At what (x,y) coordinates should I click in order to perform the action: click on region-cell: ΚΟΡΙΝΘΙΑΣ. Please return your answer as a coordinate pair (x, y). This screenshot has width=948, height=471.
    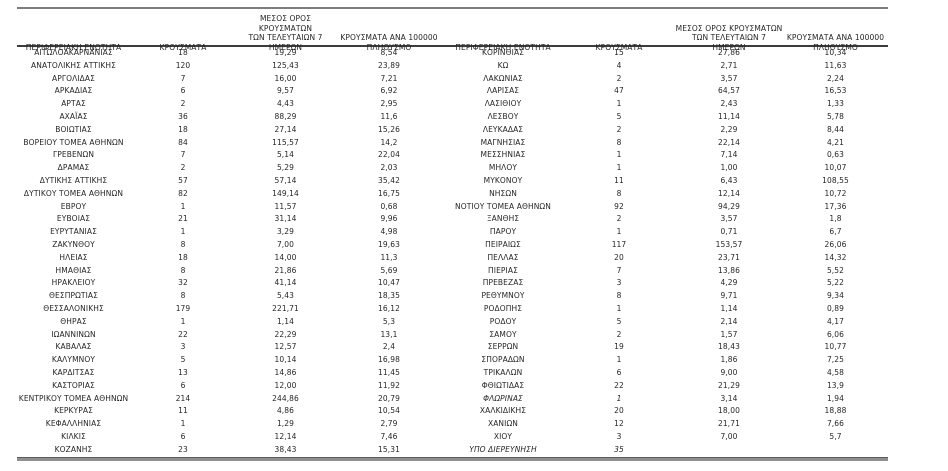
    Looking at the image, I should click on (503, 52).